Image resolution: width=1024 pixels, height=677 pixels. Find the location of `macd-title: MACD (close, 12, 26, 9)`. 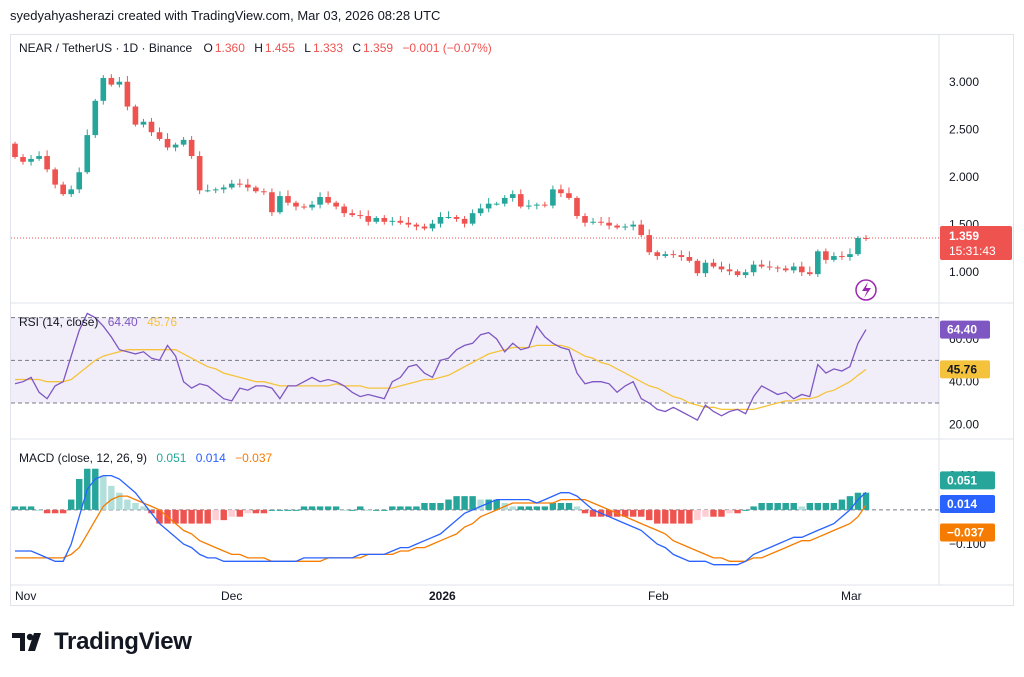

macd-title: MACD (close, 12, 26, 9) is located at coordinates (83, 458).